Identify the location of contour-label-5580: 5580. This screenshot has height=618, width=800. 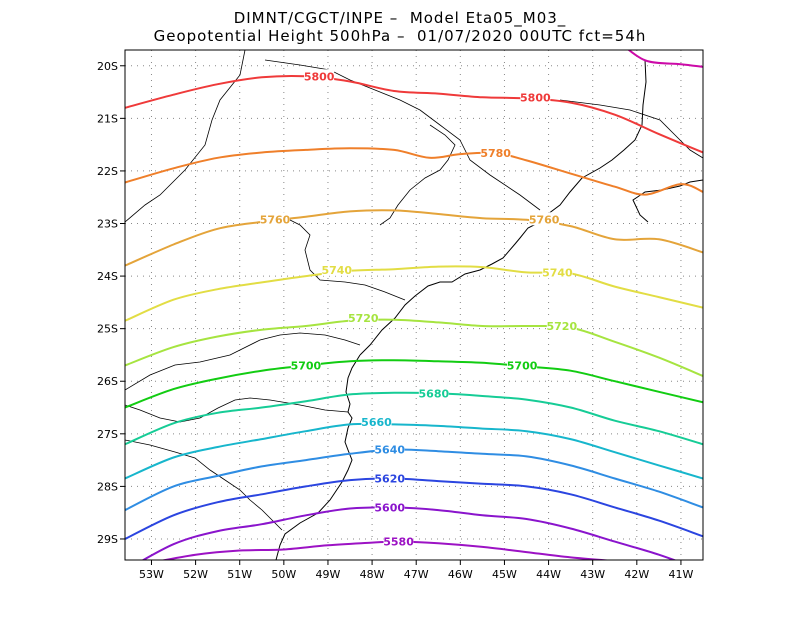
(398, 542).